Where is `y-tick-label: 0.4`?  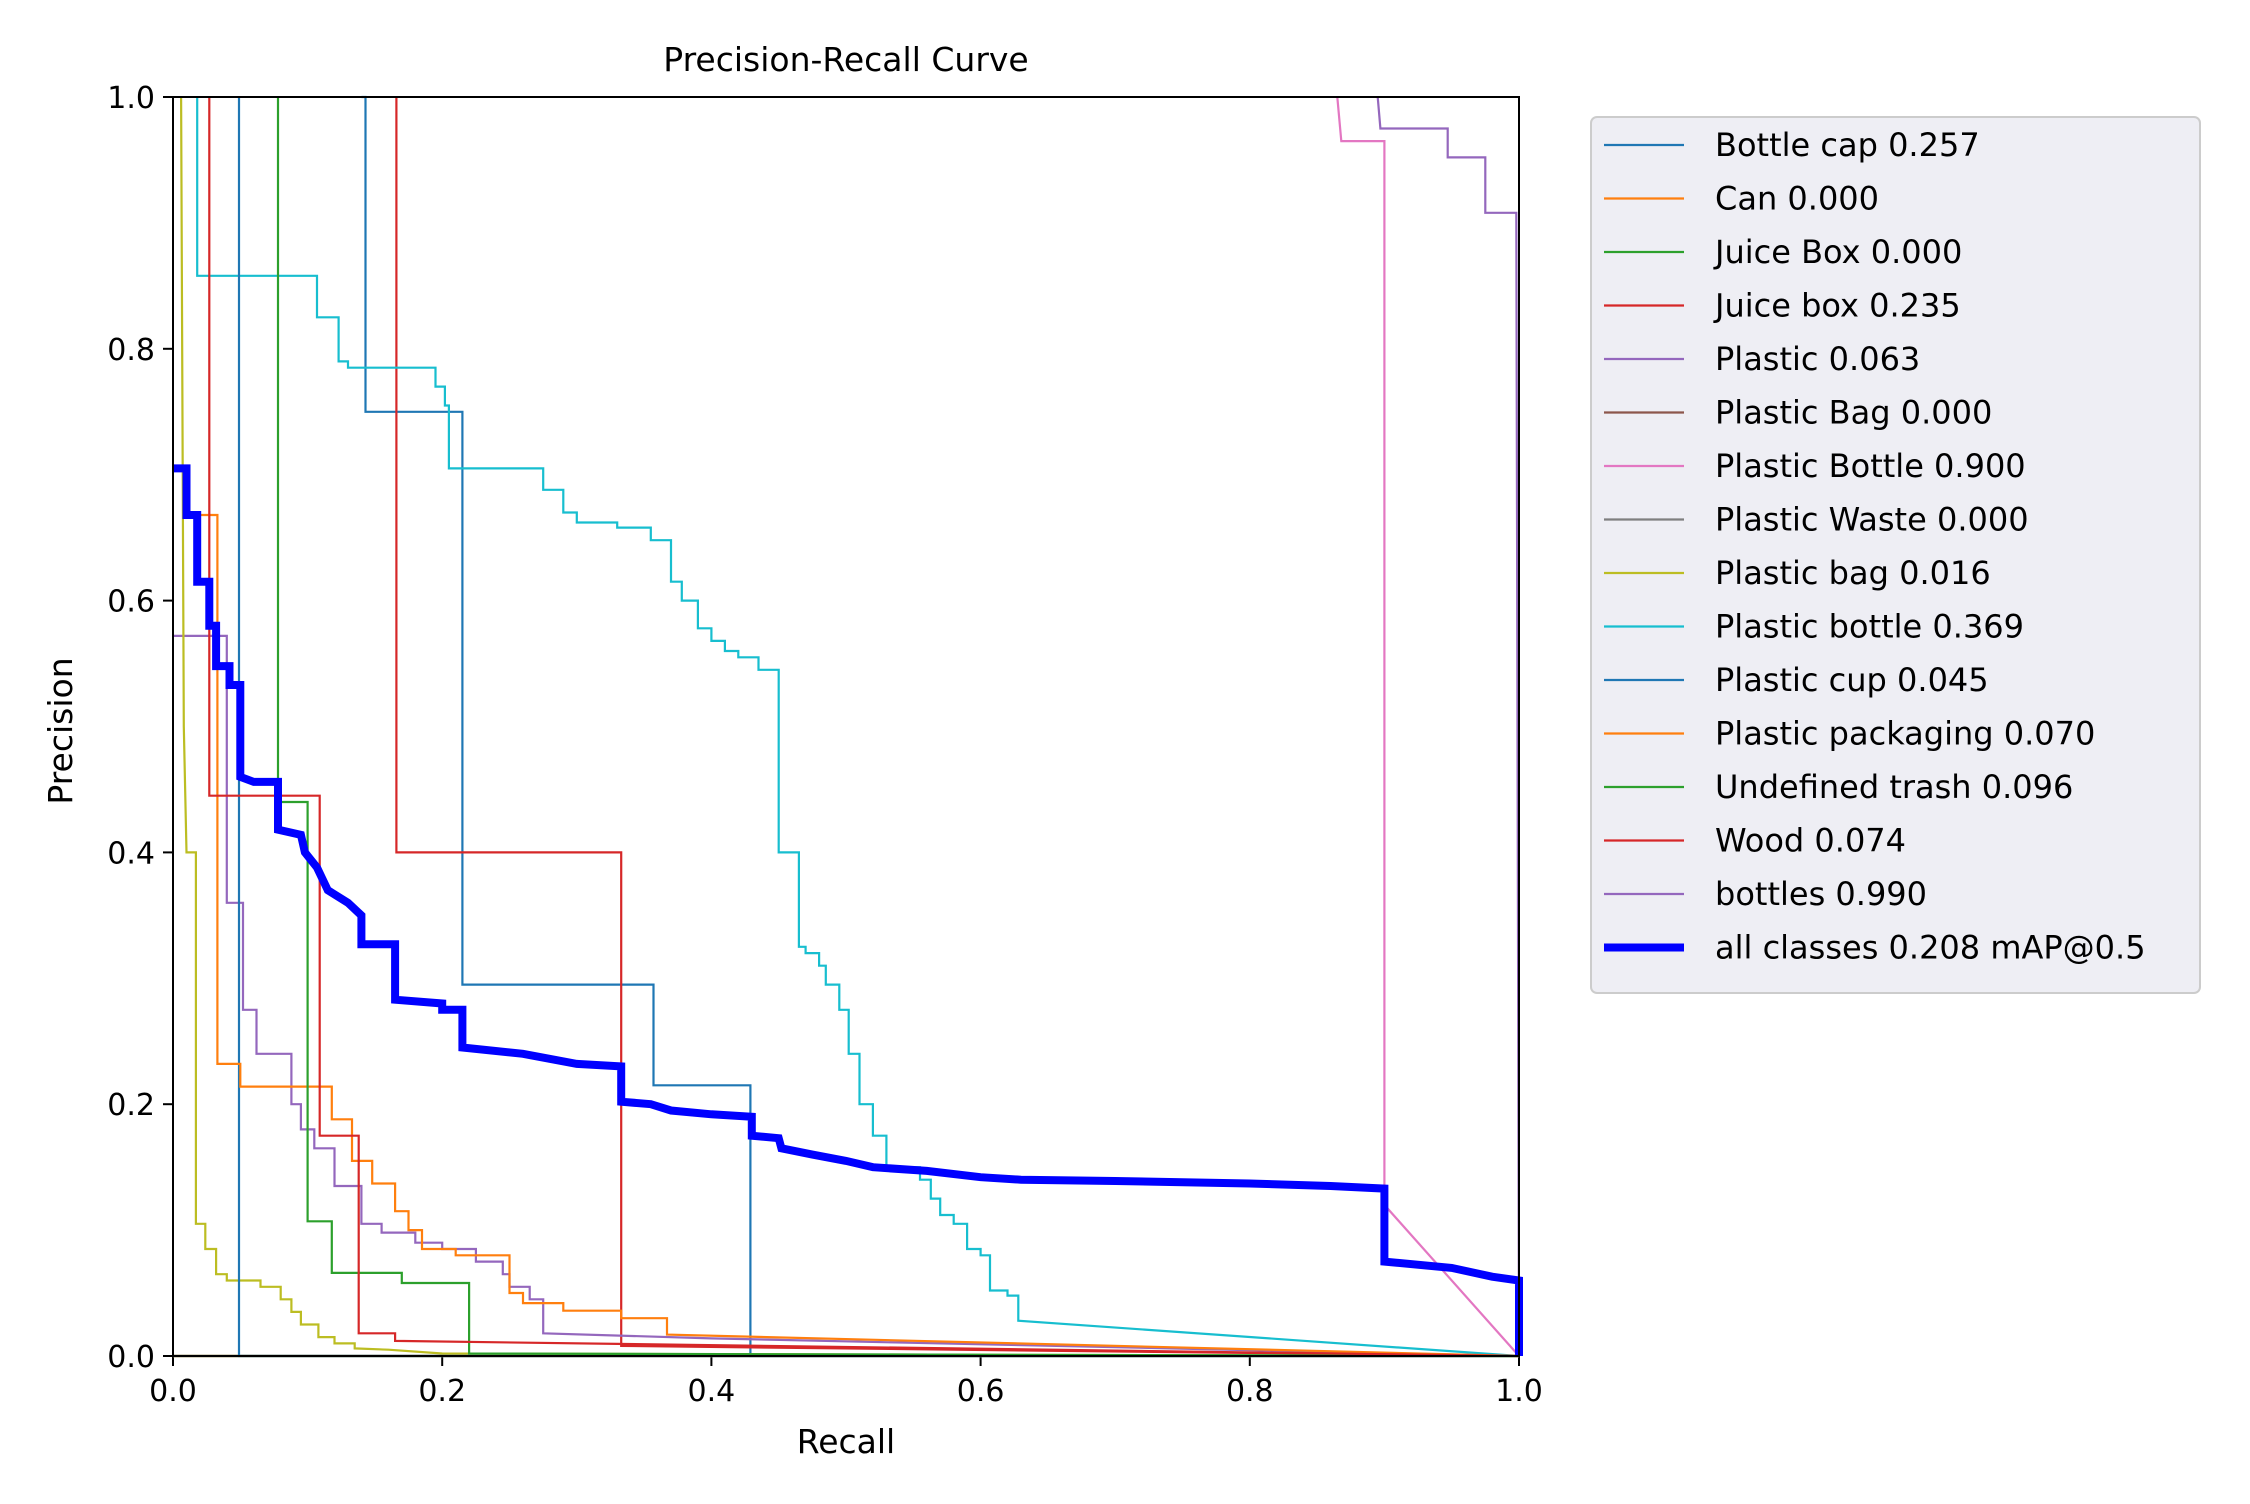
y-tick-label: 0.4 is located at coordinates (131, 853).